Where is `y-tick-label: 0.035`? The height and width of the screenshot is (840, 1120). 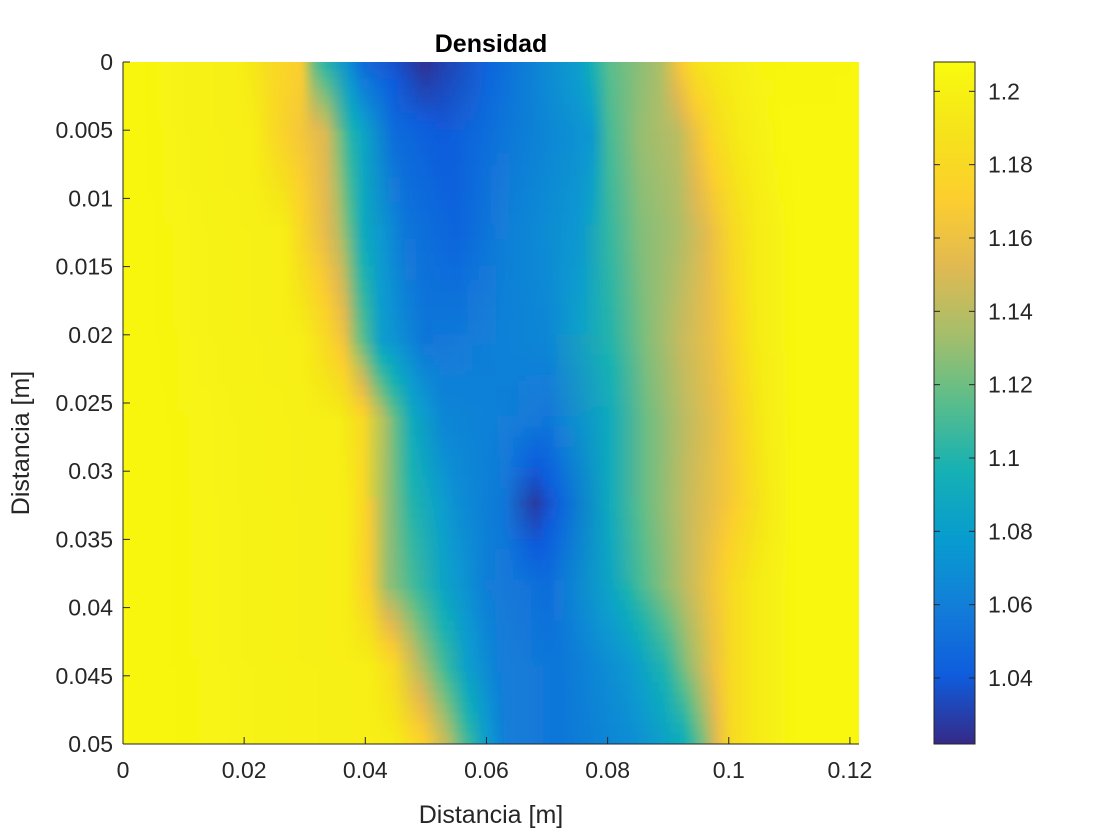 y-tick-label: 0.035 is located at coordinates (84, 539).